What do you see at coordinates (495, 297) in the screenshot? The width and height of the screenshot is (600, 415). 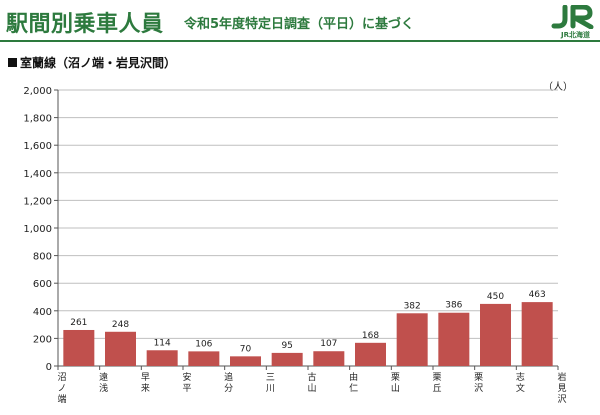 I see `data-label: 450` at bounding box center [495, 297].